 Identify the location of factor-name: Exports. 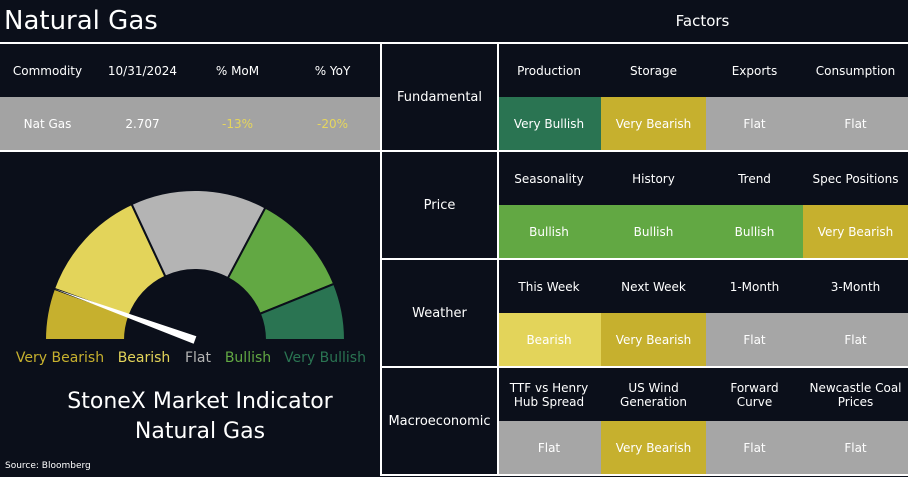
(754, 70).